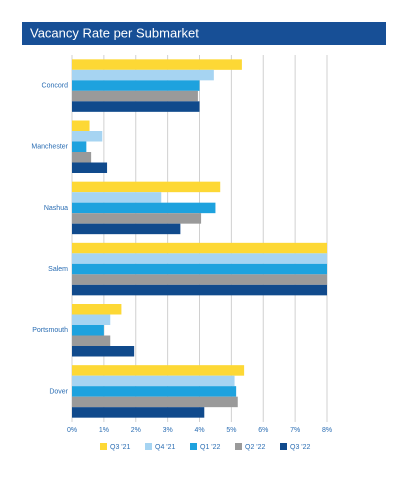 This screenshot has width=401, height=478. What do you see at coordinates (231, 430) in the screenshot?
I see `x-tick-label: 5%` at bounding box center [231, 430].